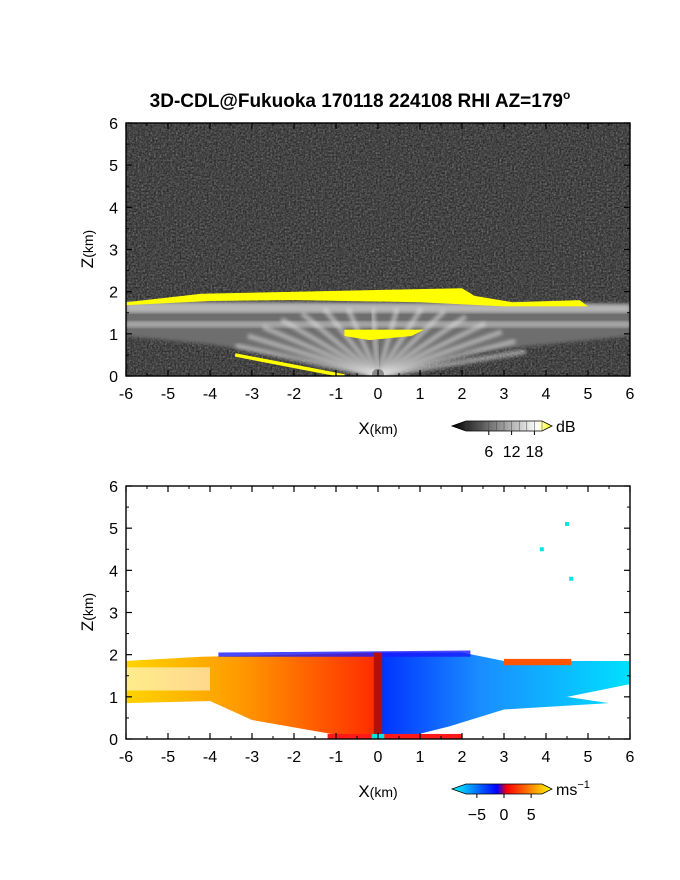 This screenshot has width=680, height=880. I want to click on velocity-right-patch, so click(538, 662).